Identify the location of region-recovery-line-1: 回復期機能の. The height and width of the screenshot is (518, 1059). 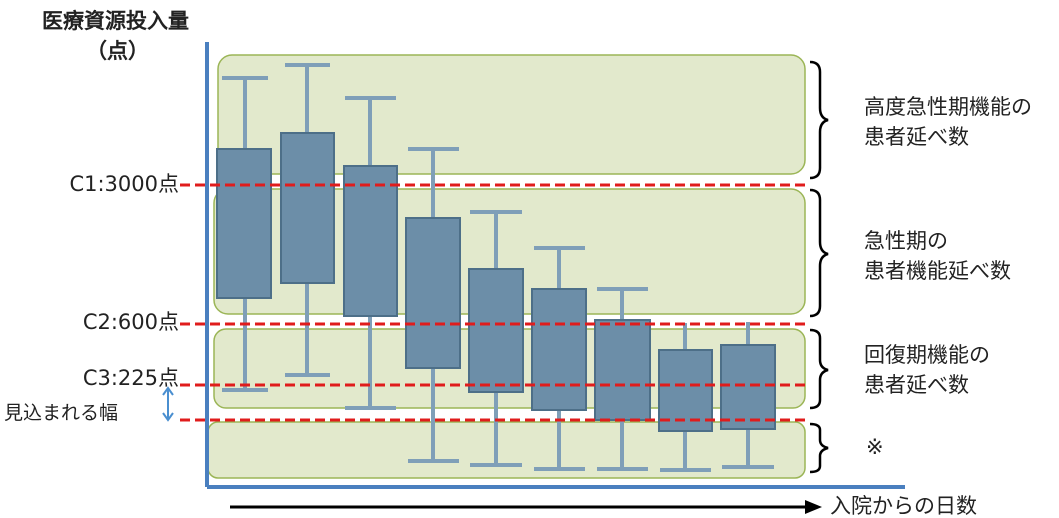
(927, 355).